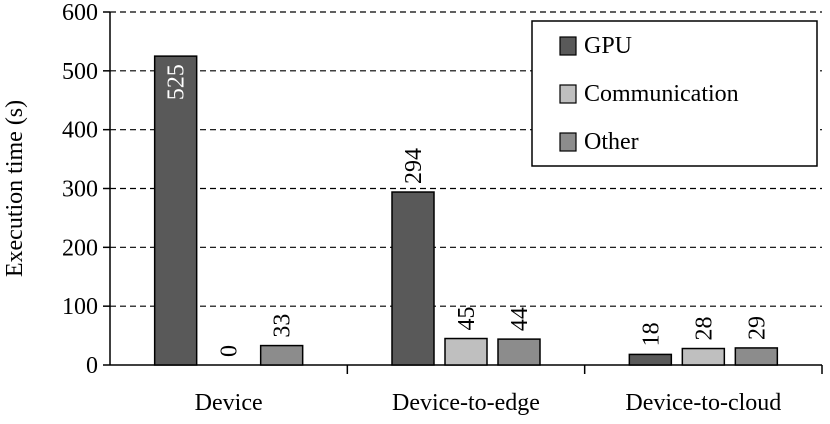 The width and height of the screenshot is (830, 424). I want to click on x-category-label: Device, so click(229, 403).